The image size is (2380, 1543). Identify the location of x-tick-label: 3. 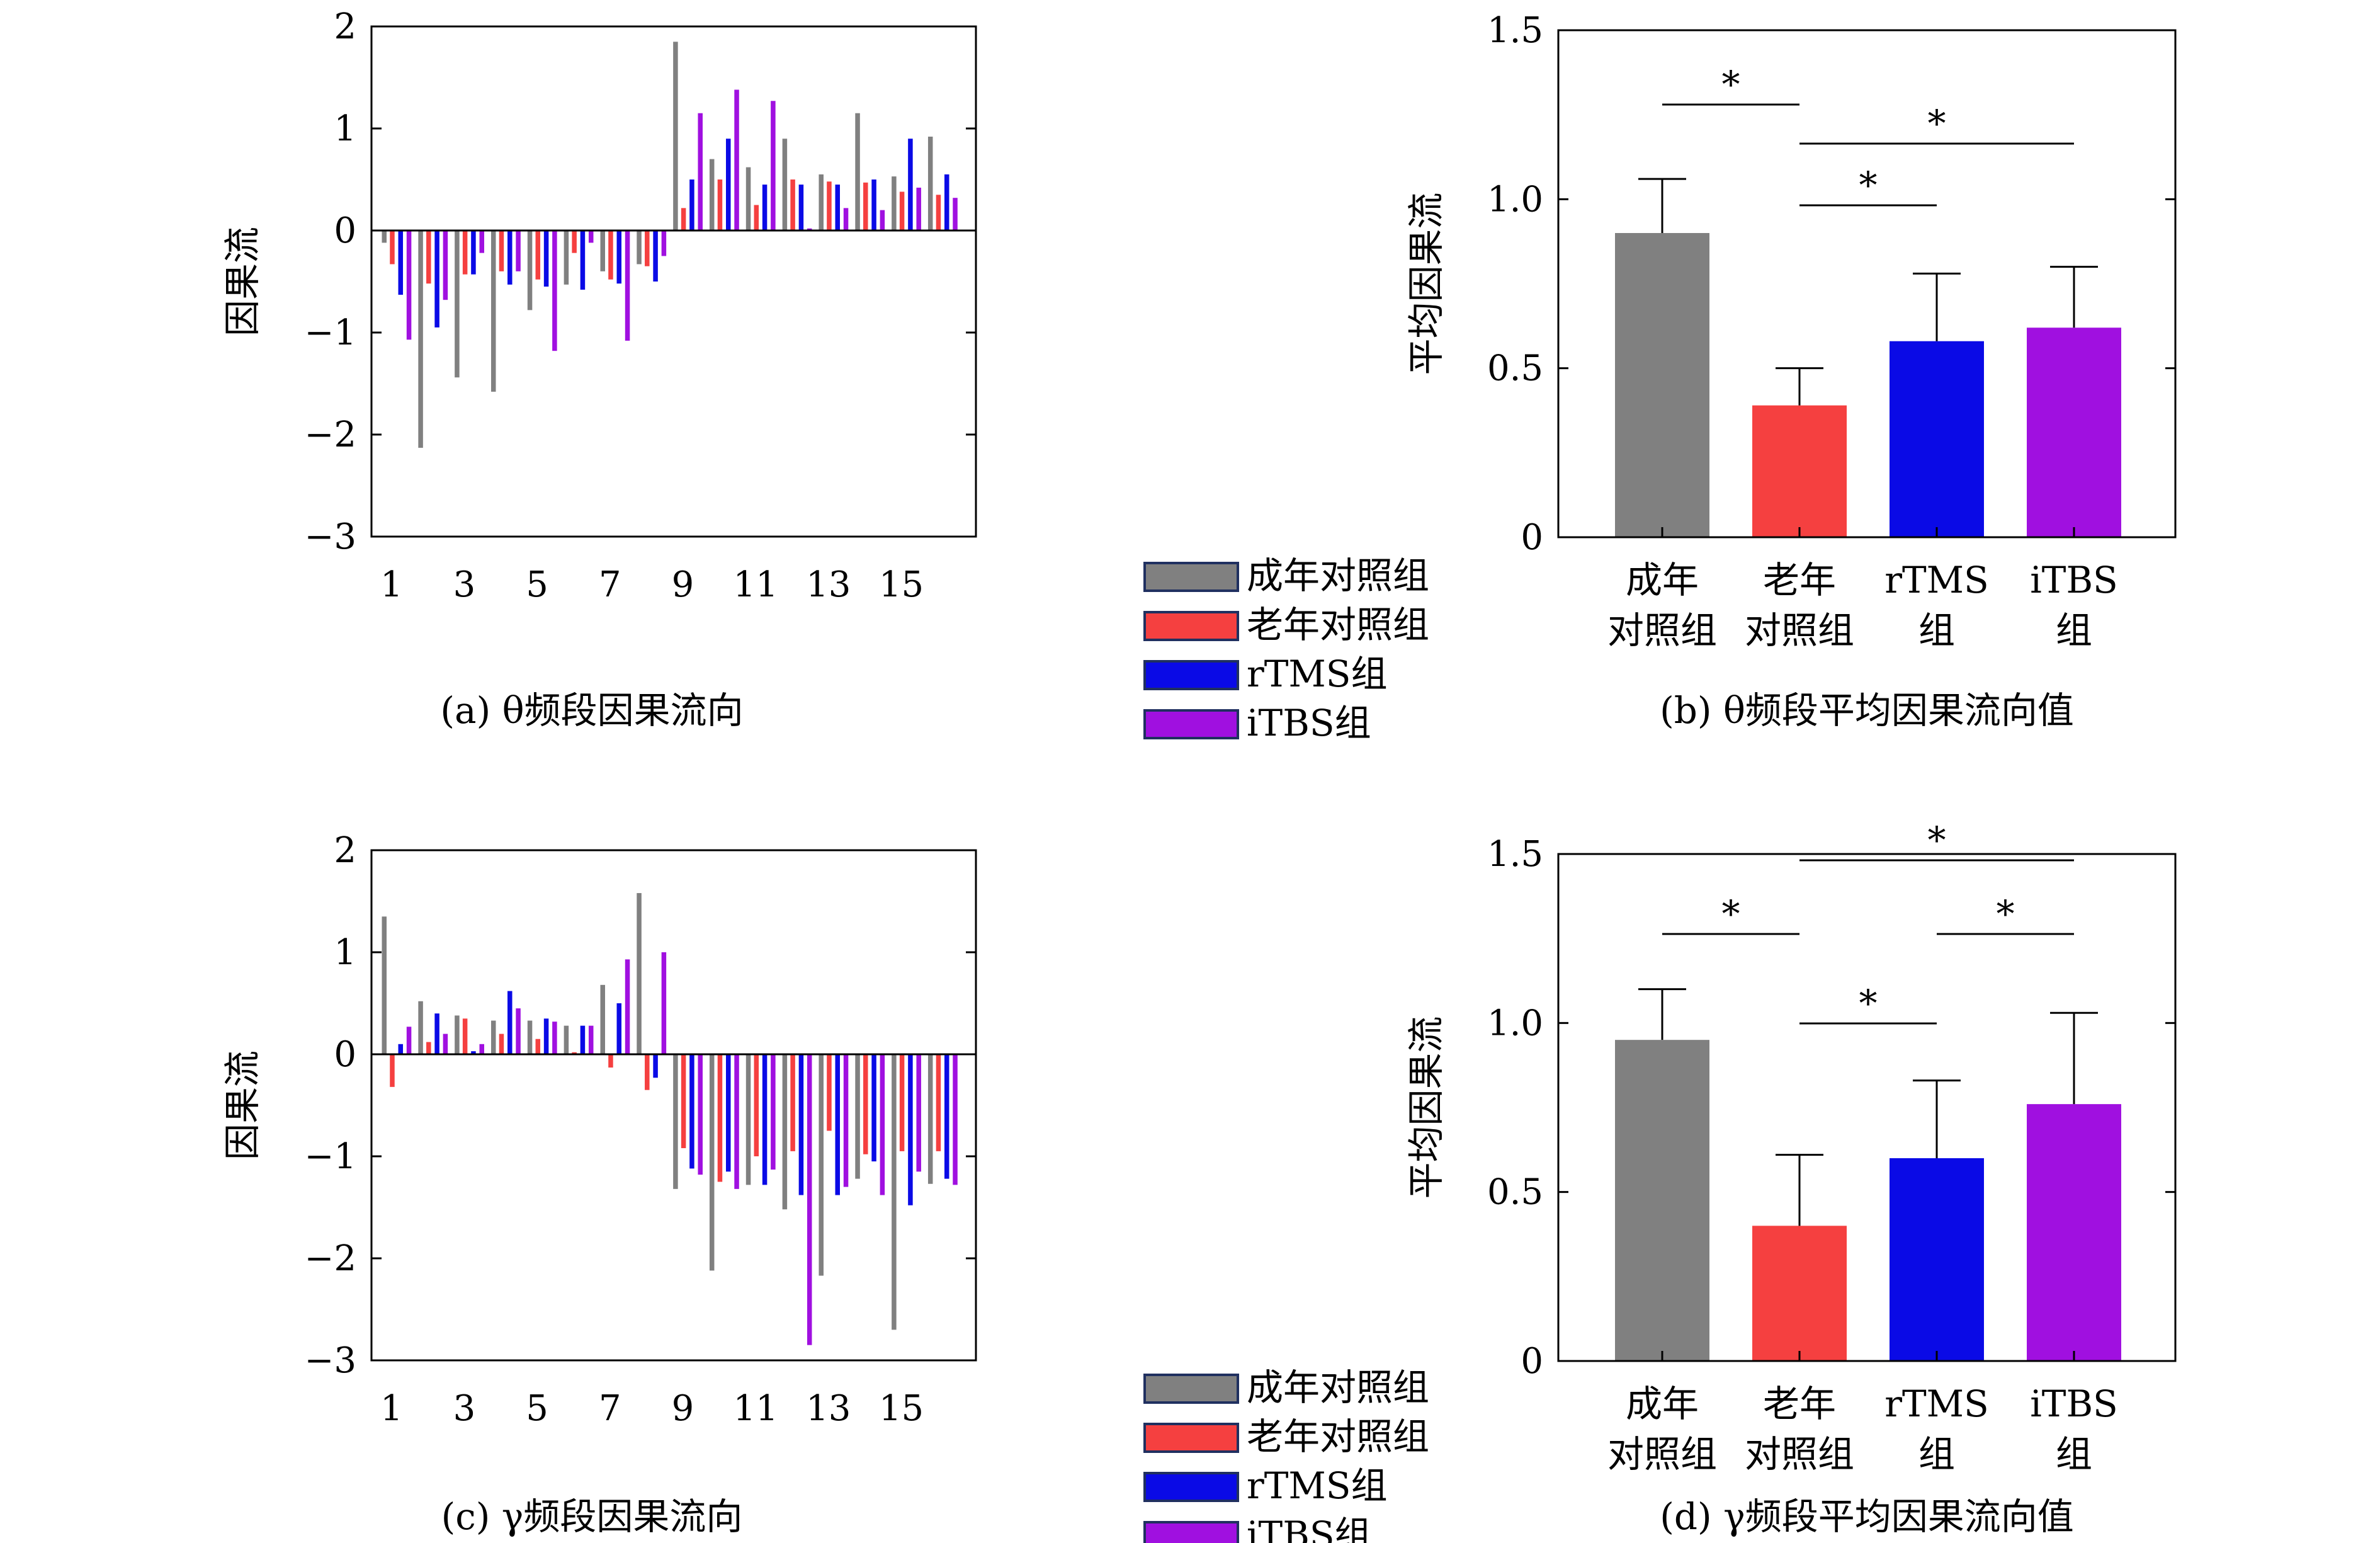
(464, 1408).